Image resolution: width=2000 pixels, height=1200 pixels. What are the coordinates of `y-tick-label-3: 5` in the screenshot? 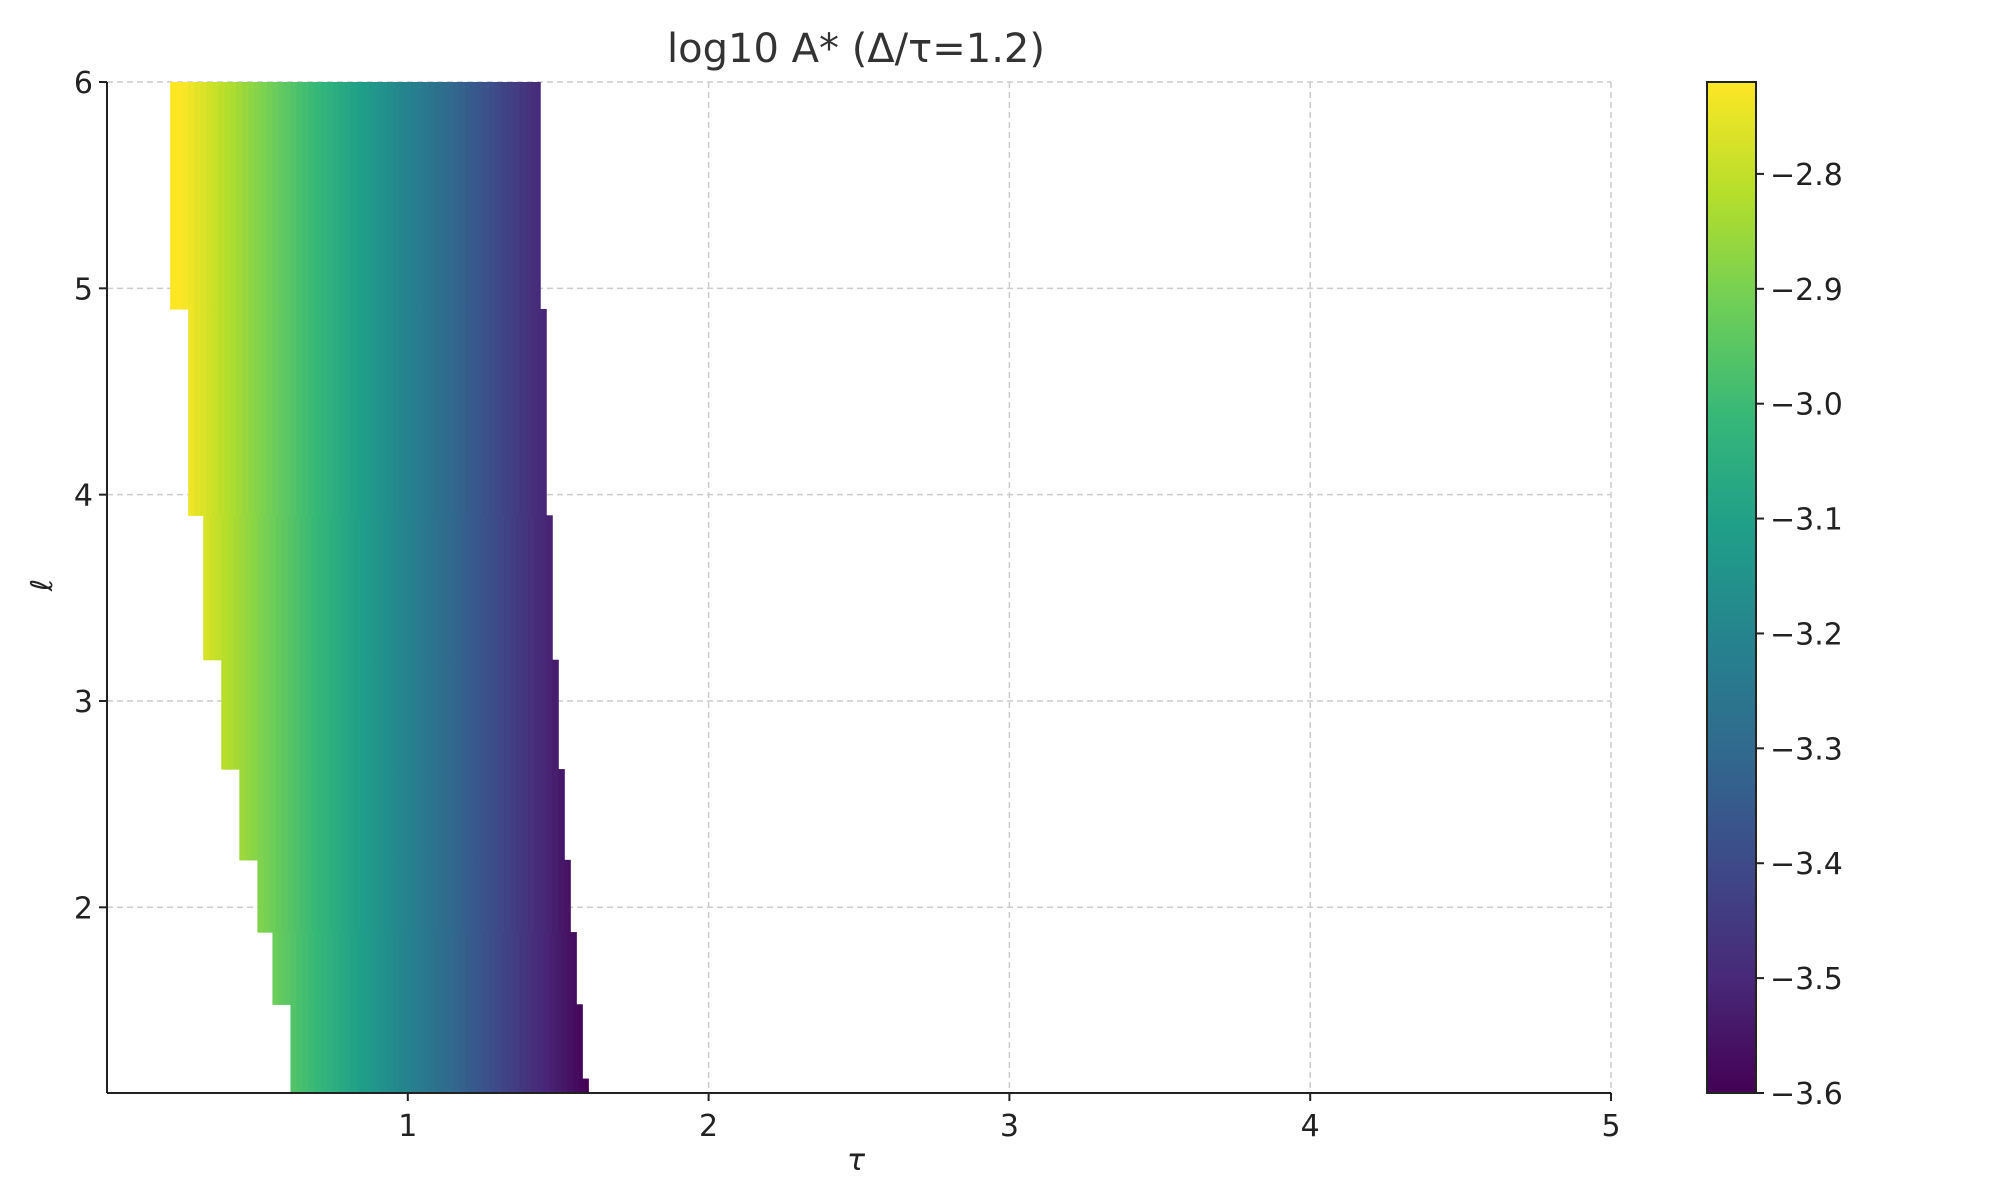 It's located at (83, 289).